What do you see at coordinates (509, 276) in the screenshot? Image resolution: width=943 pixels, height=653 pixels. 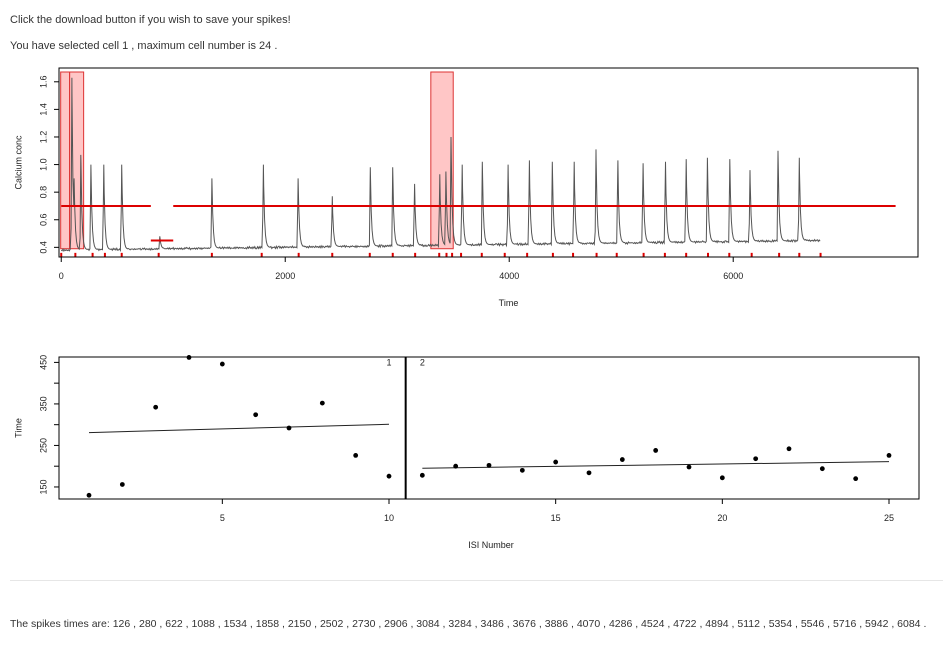 I see `x-tick-label-4000: 4000` at bounding box center [509, 276].